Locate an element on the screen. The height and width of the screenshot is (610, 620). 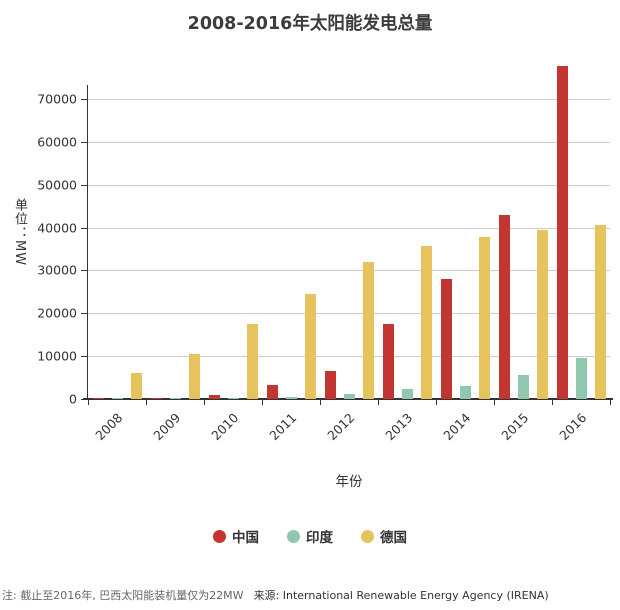
bar-series-1-2014 is located at coordinates (465, 392).